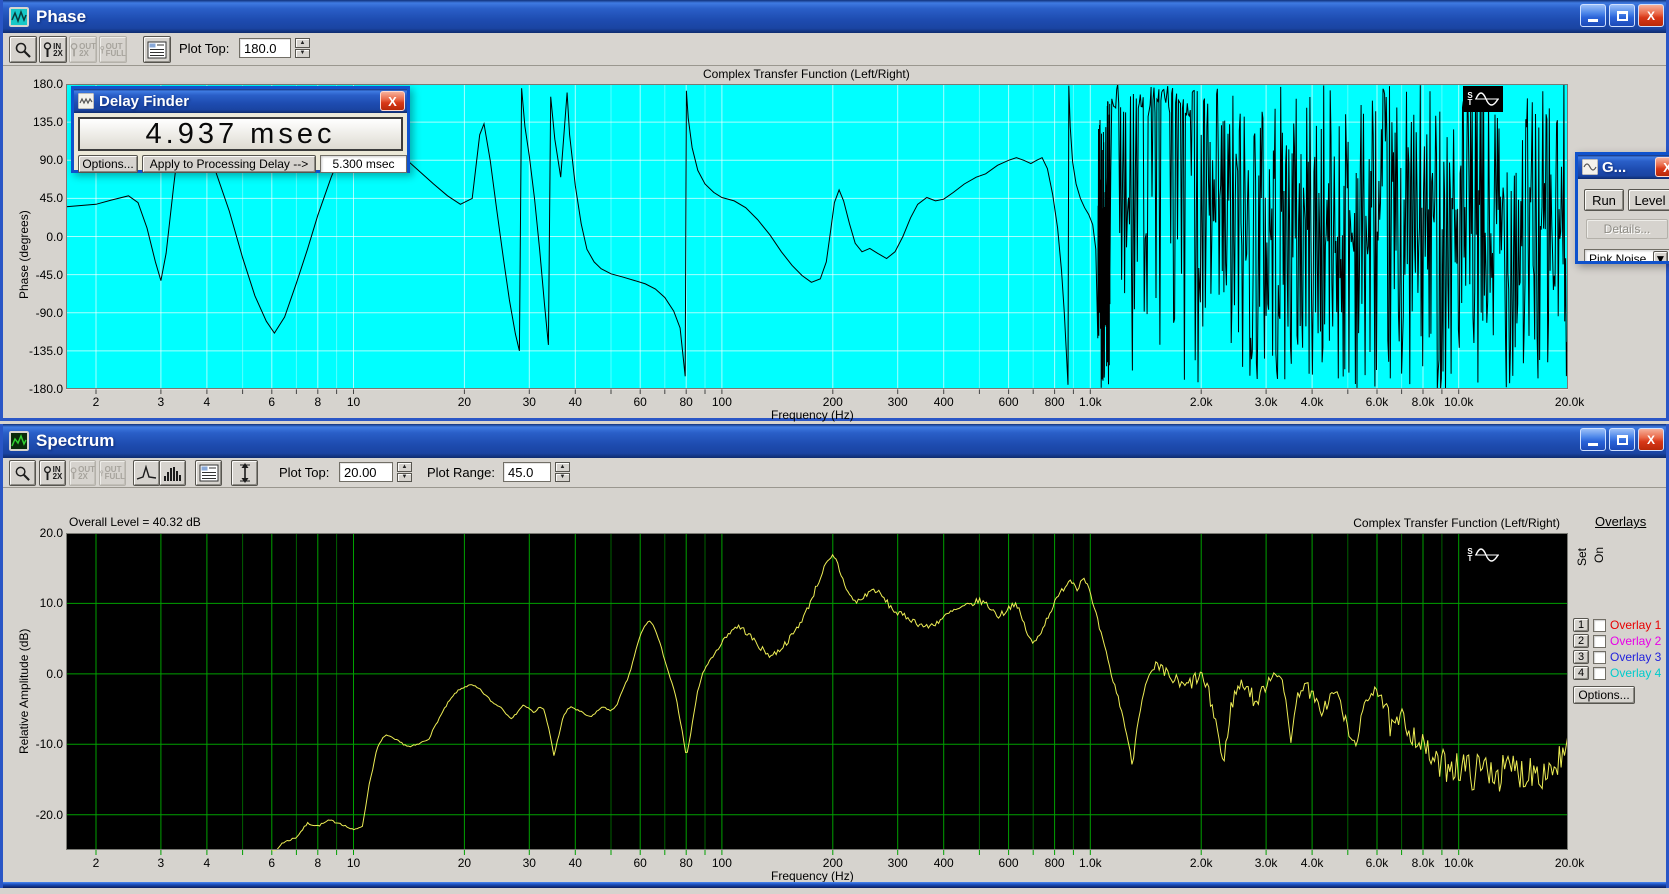  What do you see at coordinates (1599, 657) in the screenshot?
I see `overlay-3-on-checkbox` at bounding box center [1599, 657].